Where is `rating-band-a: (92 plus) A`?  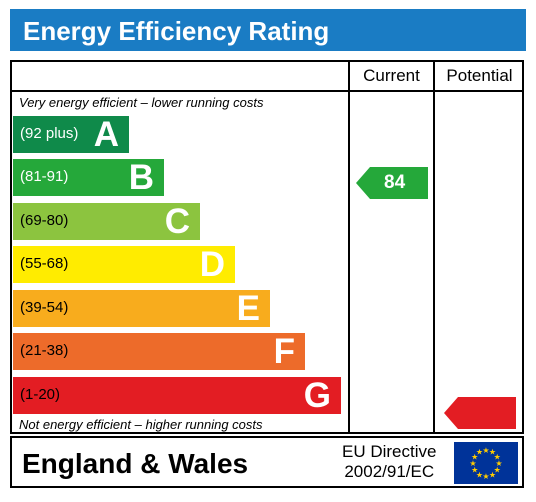 rating-band-a: (92 plus) A is located at coordinates (71, 134).